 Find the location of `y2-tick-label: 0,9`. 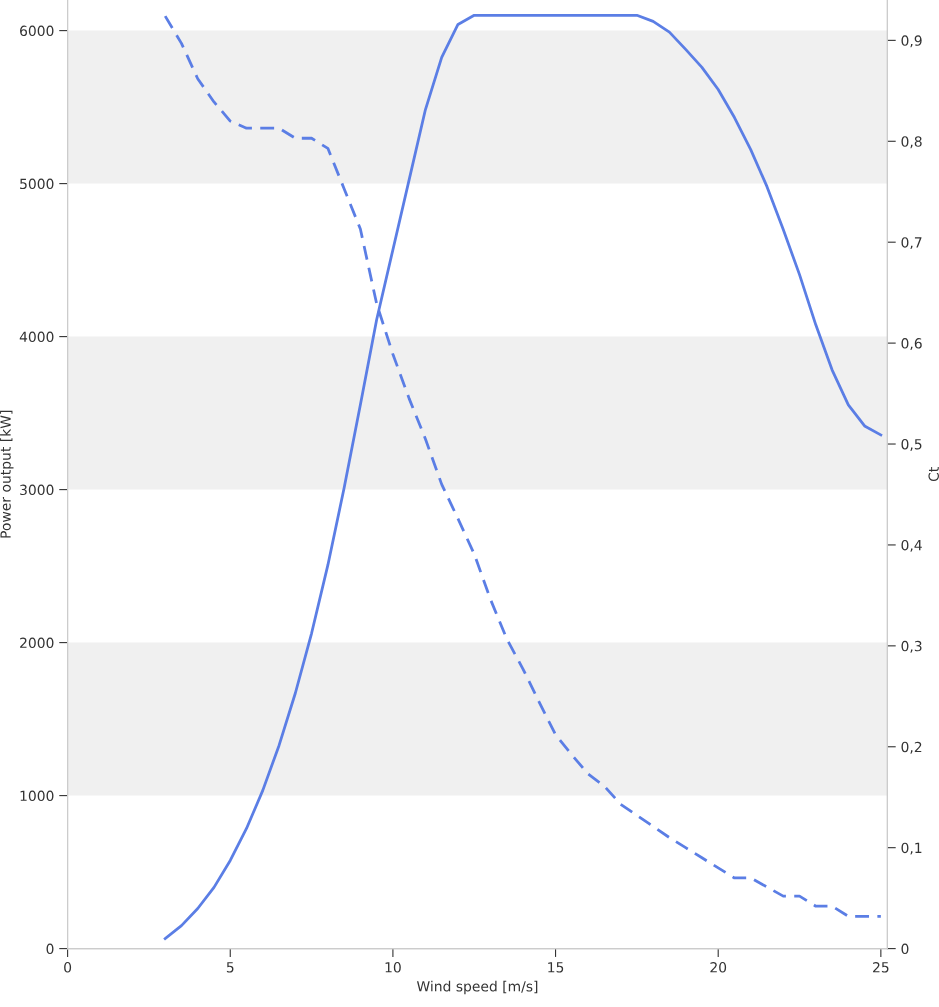

y2-tick-label: 0,9 is located at coordinates (911, 41).